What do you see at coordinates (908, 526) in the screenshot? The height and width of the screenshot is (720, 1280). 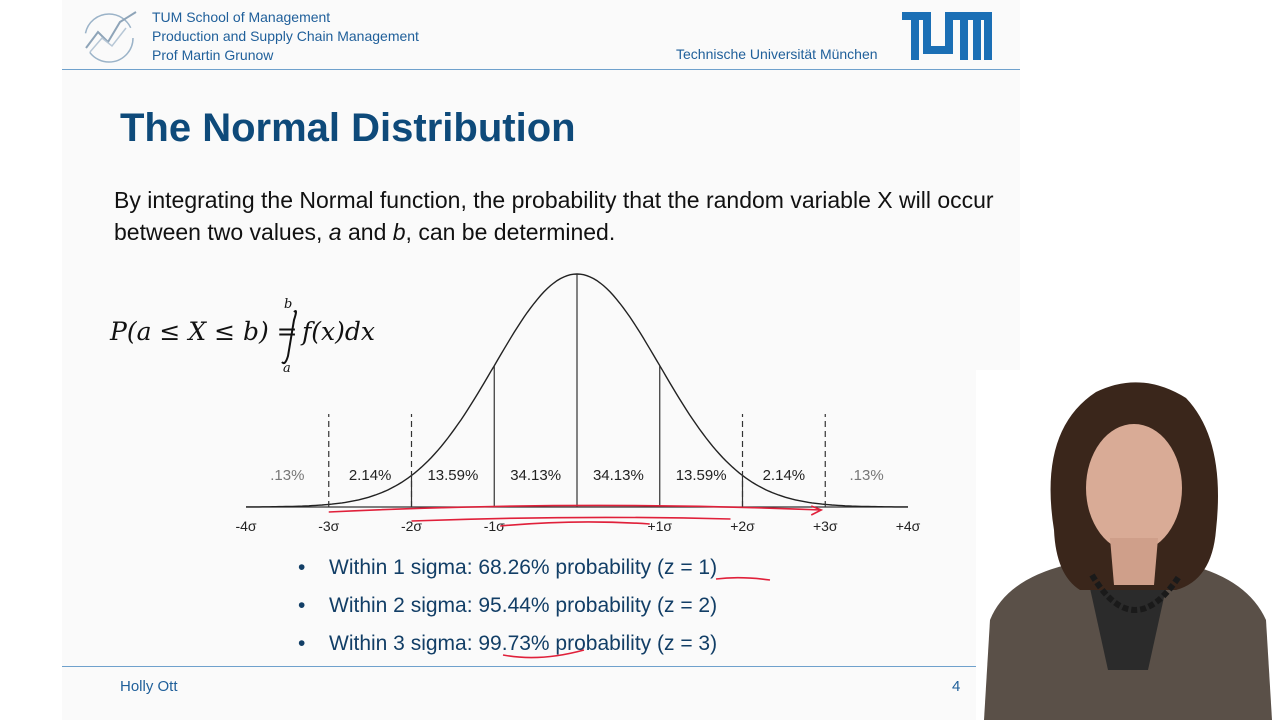 I see `x-tick-label: +4σ` at bounding box center [908, 526].